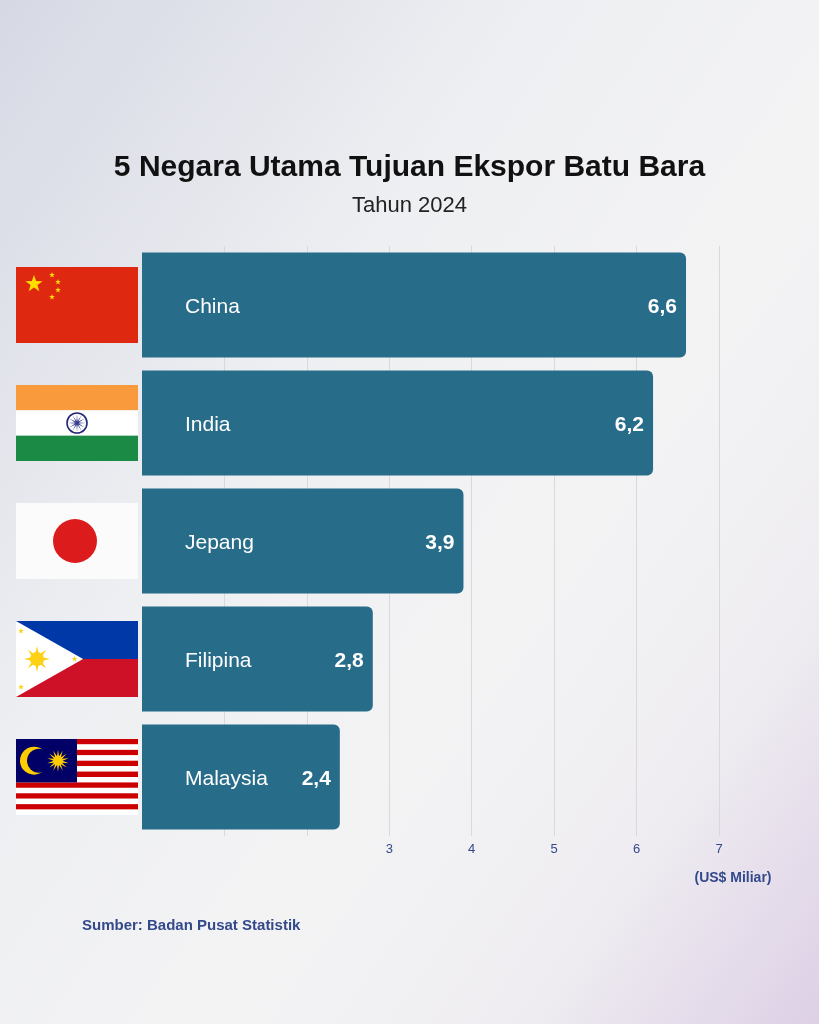 The image size is (819, 1024). Describe the element at coordinates (636, 848) in the screenshot. I see `x-tick-label: 6` at that location.